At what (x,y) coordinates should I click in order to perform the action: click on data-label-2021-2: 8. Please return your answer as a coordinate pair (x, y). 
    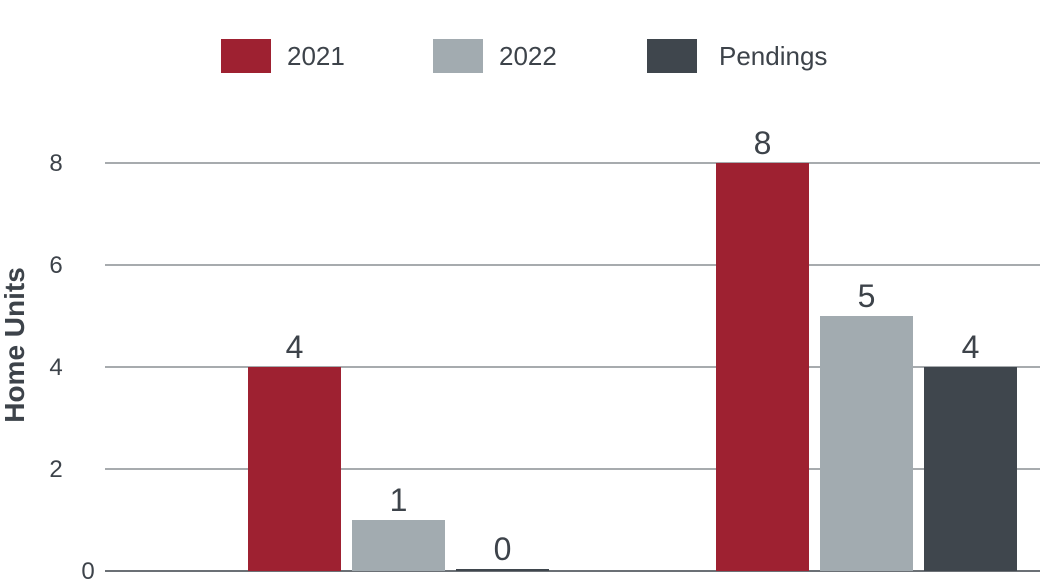
    Looking at the image, I should click on (763, 143).